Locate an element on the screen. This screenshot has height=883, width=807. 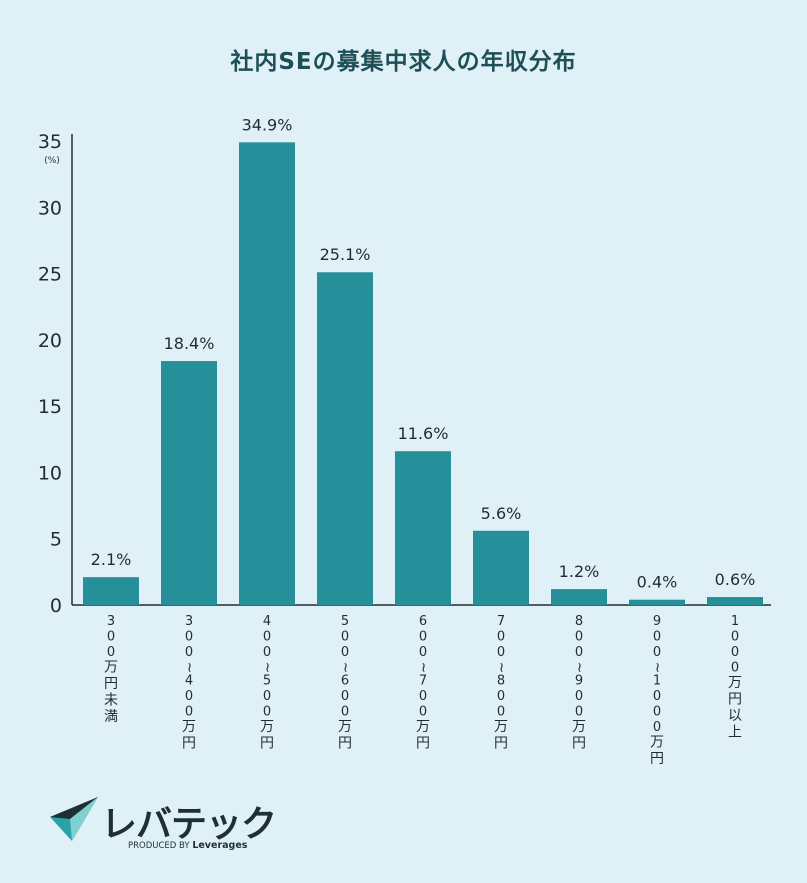
data-label: 2.1% is located at coordinates (111, 559).